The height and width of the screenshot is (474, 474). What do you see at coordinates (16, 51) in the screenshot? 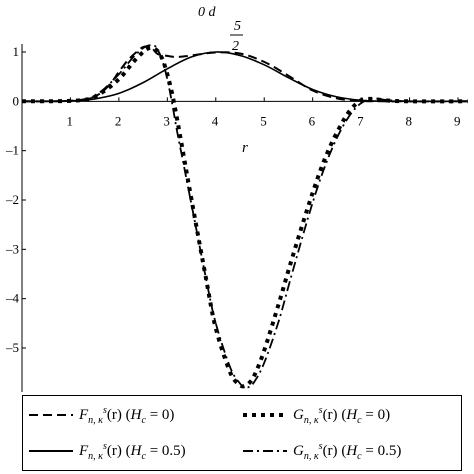
I see `y-tick-label: 1` at bounding box center [16, 51].